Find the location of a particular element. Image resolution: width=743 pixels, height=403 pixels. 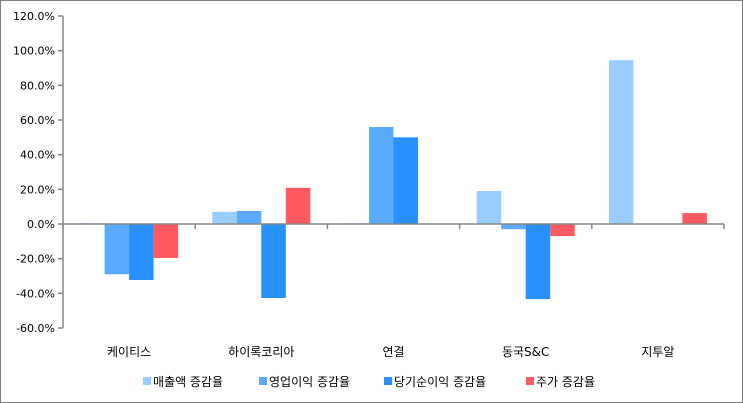

x-tick-label: 하이록코리아 is located at coordinates (261, 352).